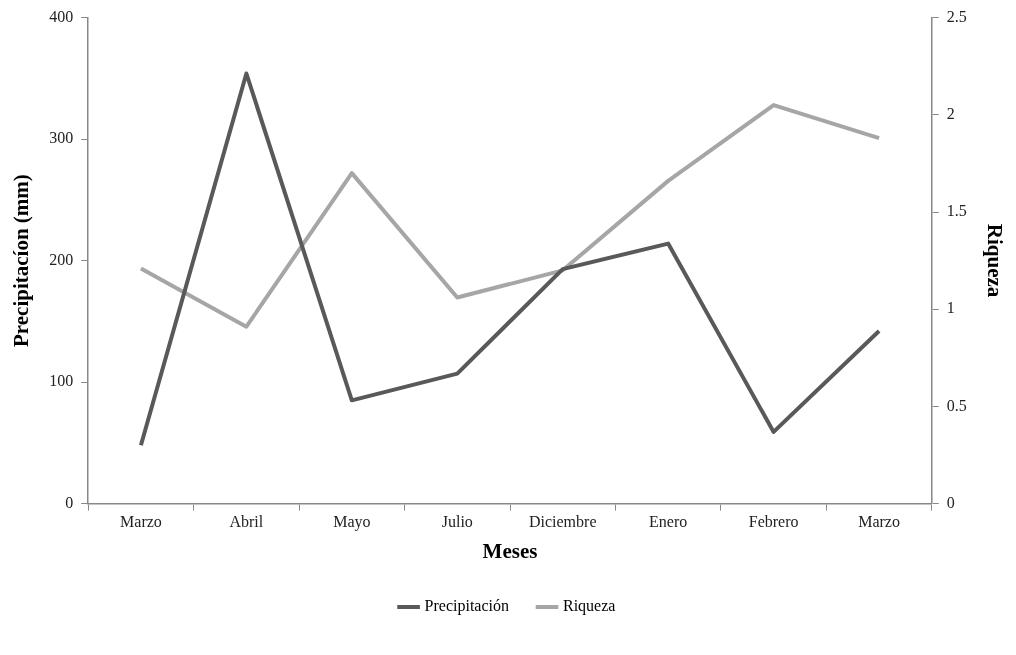 The width and height of the screenshot is (1016, 655). I want to click on y2-axis-title: Riqueza, so click(994, 260).